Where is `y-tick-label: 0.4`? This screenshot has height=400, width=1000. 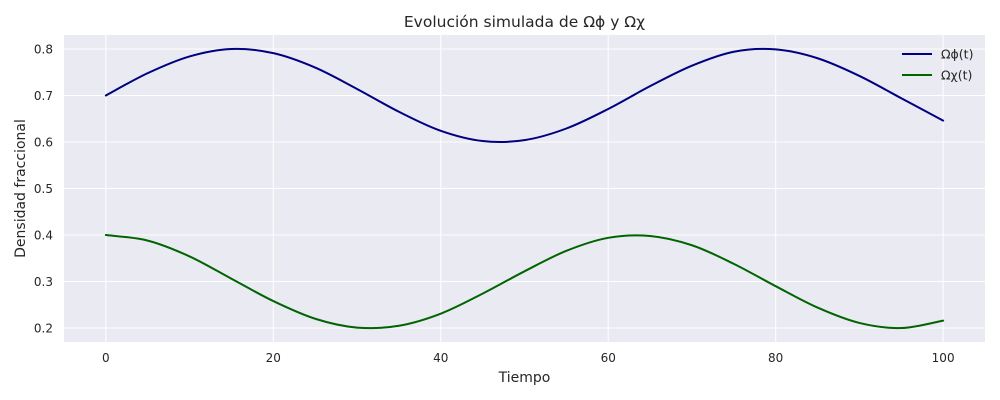
y-tick-label: 0.4 is located at coordinates (43, 236).